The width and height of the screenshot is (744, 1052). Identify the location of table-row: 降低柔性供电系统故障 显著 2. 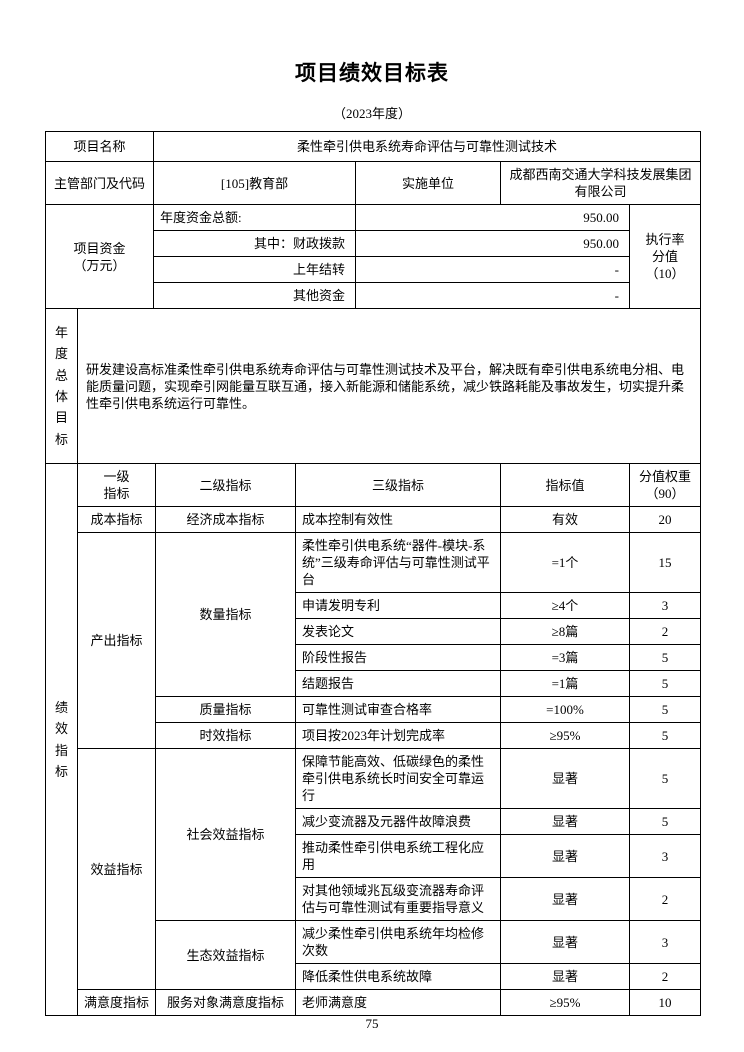
(373, 976).